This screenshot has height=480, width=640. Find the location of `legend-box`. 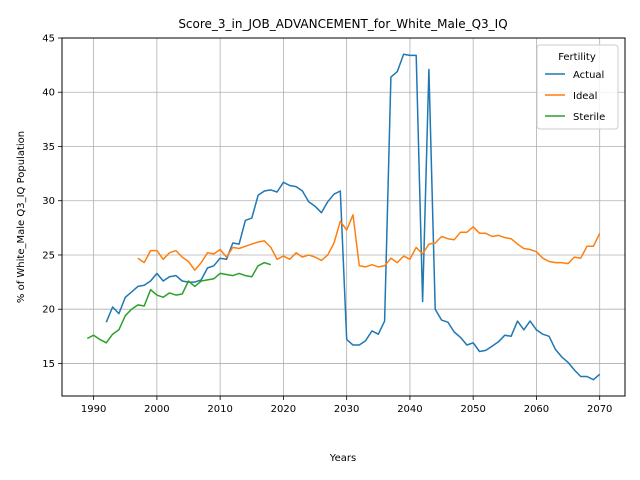

legend-box is located at coordinates (577, 87).